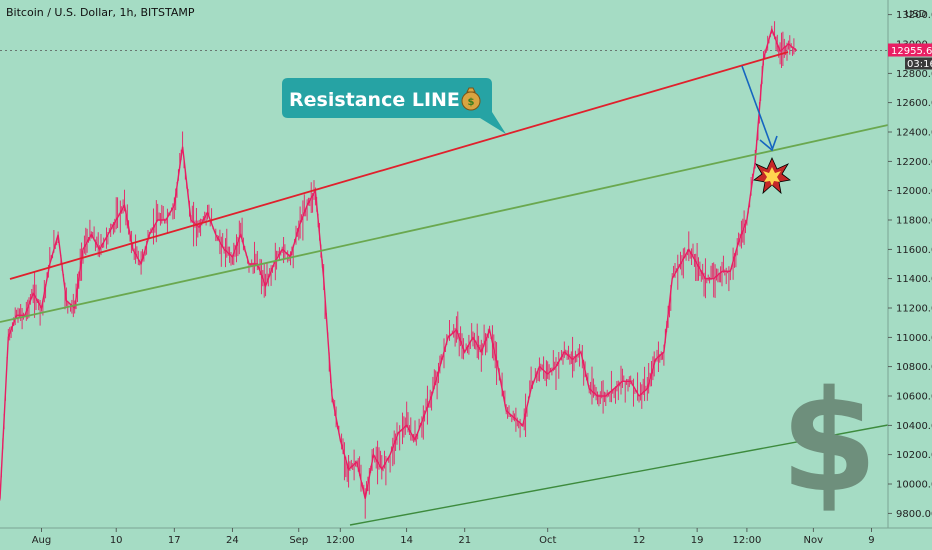 This screenshot has width=932, height=550. Describe the element at coordinates (919, 64) in the screenshot. I see `candle-countdown-timer: 03:16` at that location.